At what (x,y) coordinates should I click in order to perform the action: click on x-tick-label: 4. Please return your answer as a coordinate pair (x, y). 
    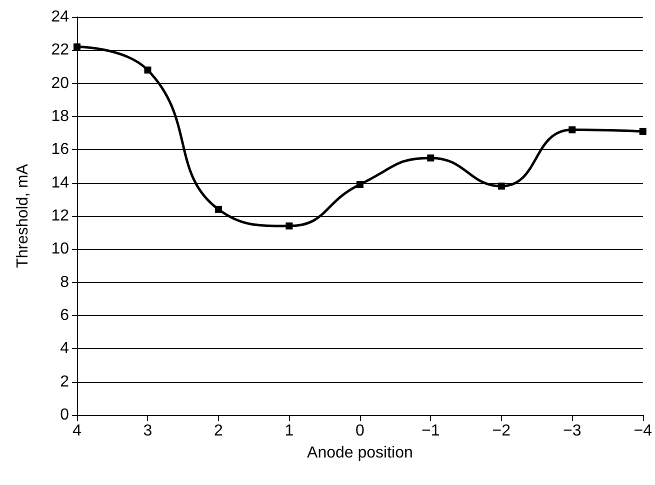
    Looking at the image, I should click on (77, 431).